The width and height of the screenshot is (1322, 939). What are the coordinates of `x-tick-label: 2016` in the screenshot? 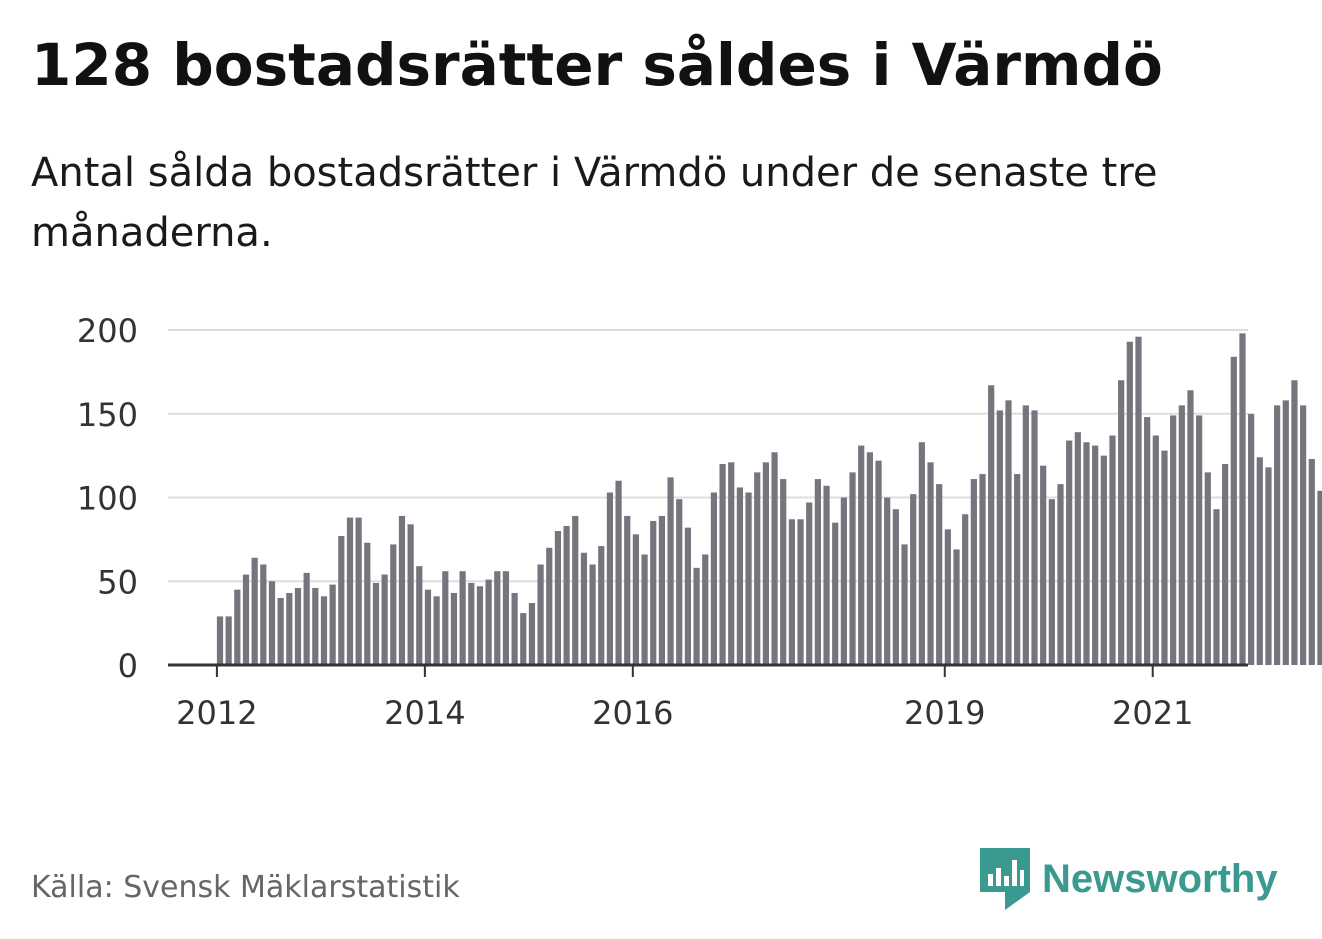 It's located at (632, 713).